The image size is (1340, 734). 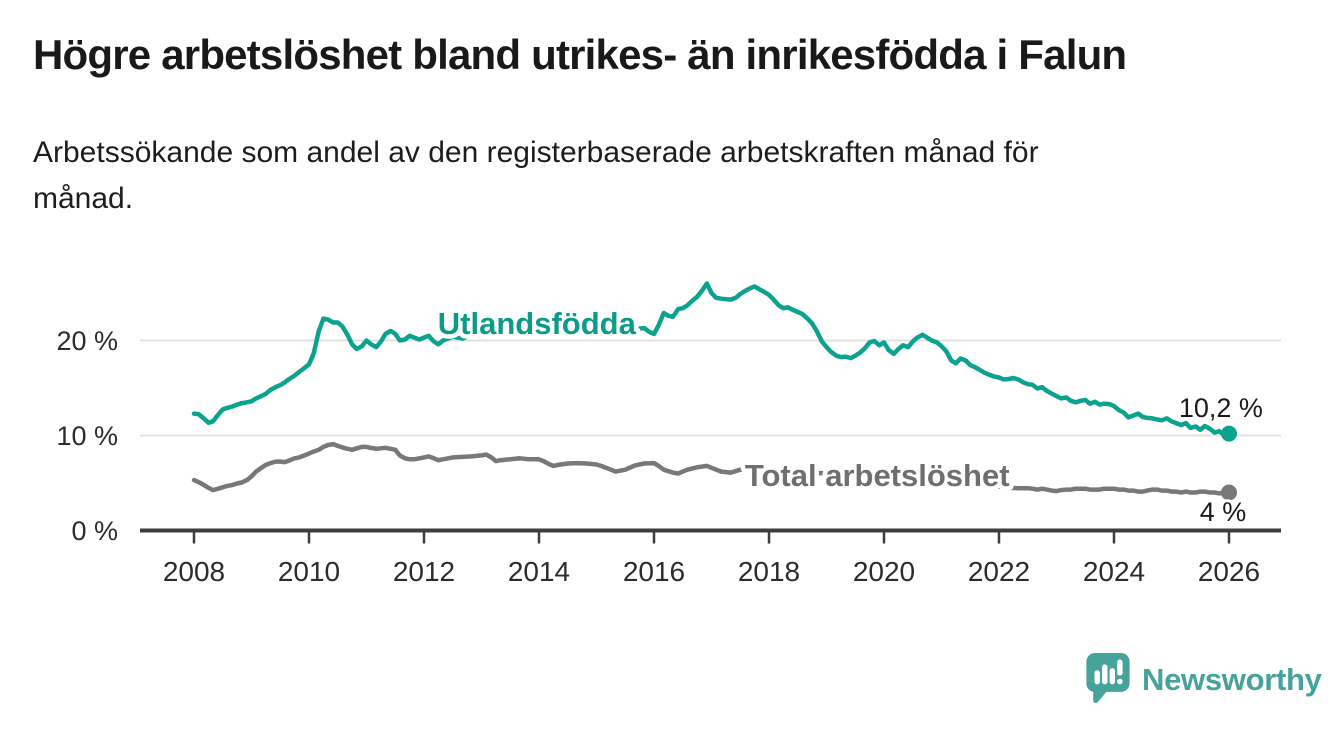 I want to click on logo-bubble-shape, so click(x=1108, y=678).